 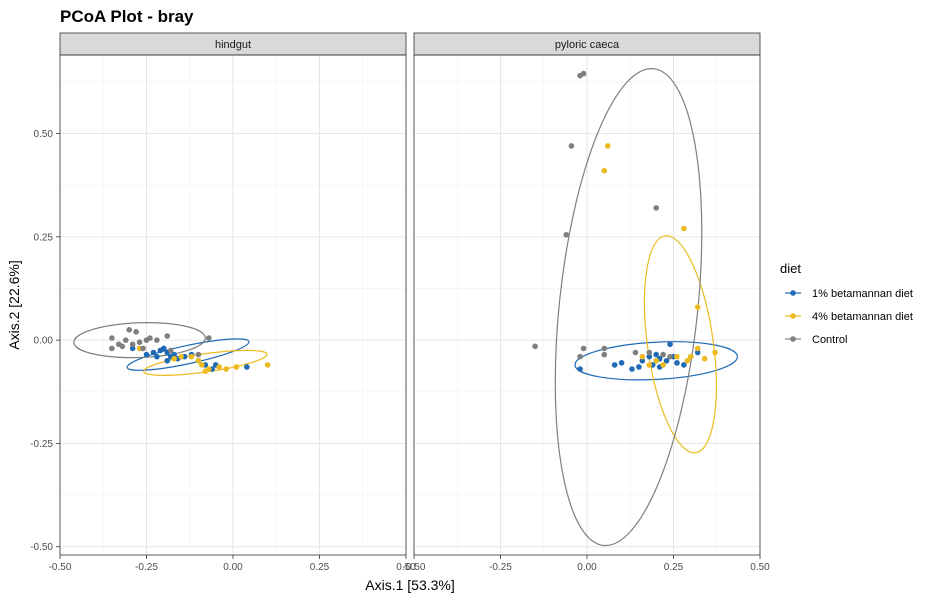 What do you see at coordinates (862, 317) in the screenshot?
I see `legend-label-4-betamannan-diet: 4% betamannan diet` at bounding box center [862, 317].